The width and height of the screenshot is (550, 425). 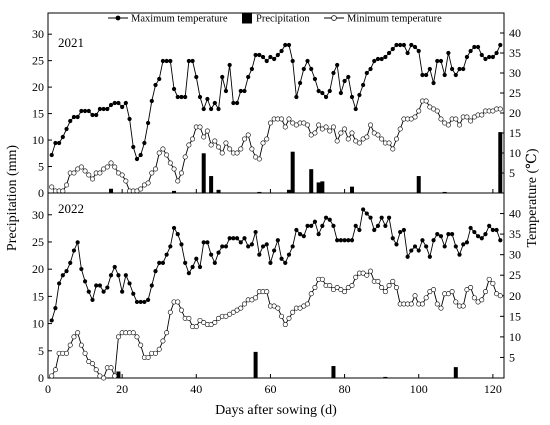 What do you see at coordinates (287, 364) in the screenshot?
I see `precipitation-bars` at bounding box center [287, 364].